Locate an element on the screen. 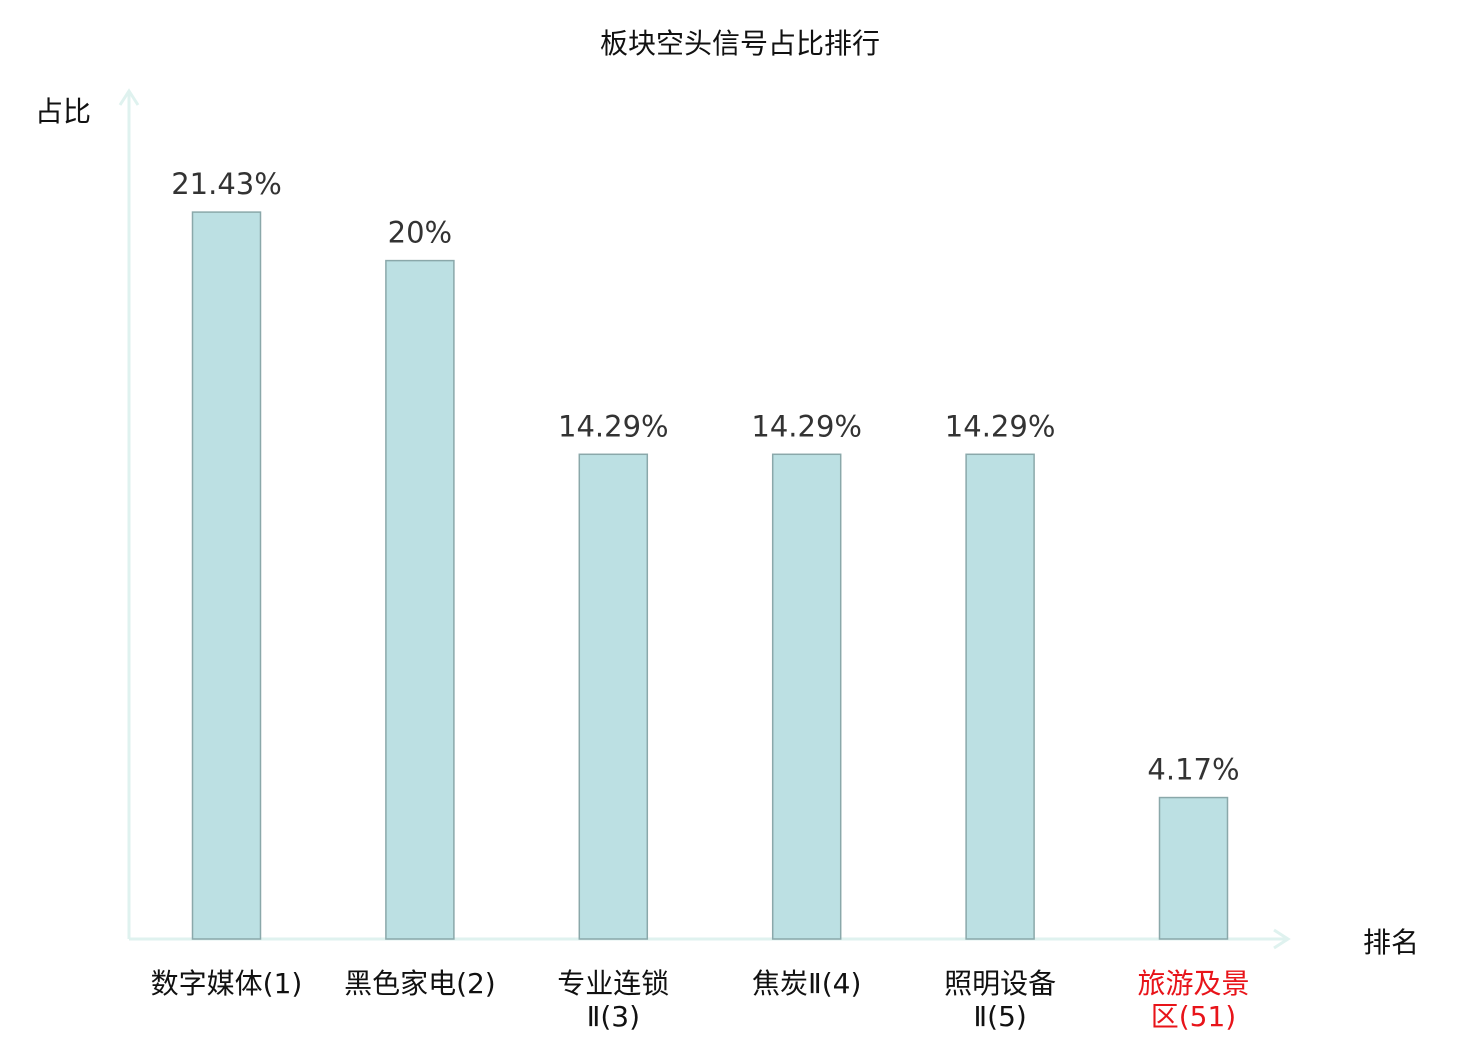 Image resolution: width=1480 pixels, height=1044 pixels. x-tick-label: 数字媒体(1) is located at coordinates (227, 983).